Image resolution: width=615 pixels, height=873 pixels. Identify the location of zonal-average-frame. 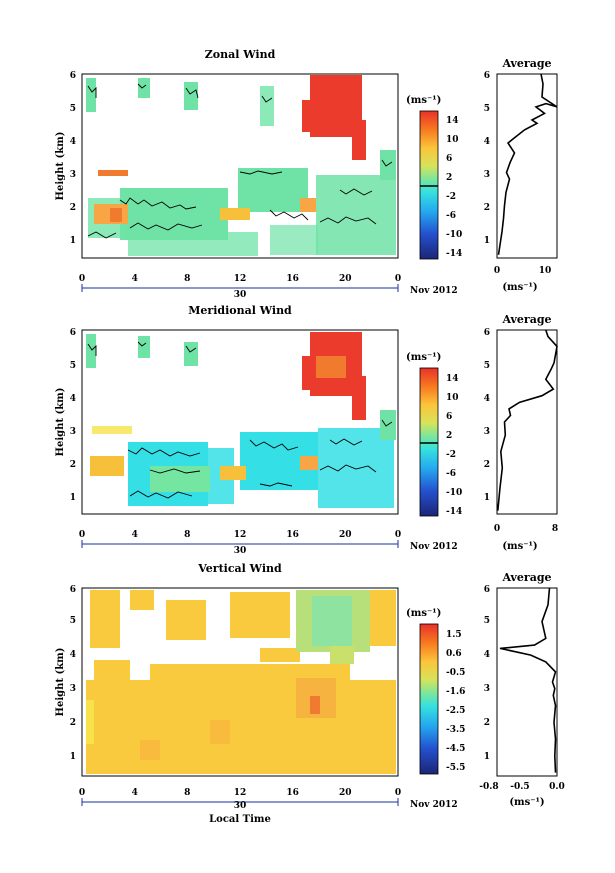
(527, 166).